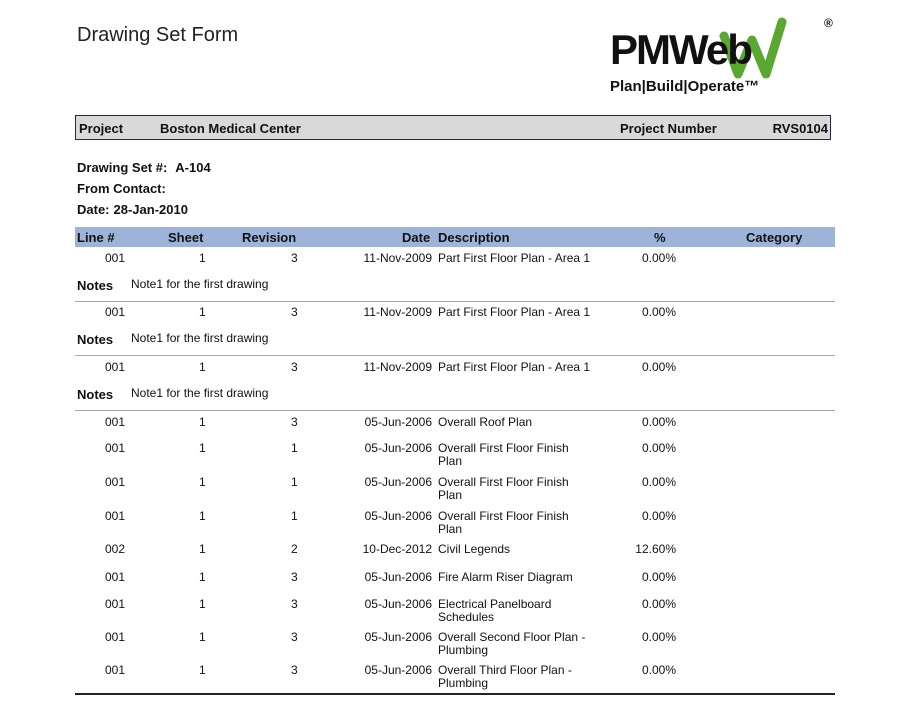 The height and width of the screenshot is (714, 910). I want to click on cell-revision: 2, so click(294, 549).